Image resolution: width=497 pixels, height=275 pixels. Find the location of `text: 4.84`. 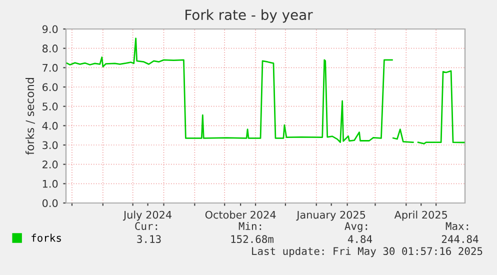

text: 4.84 is located at coordinates (360, 239).